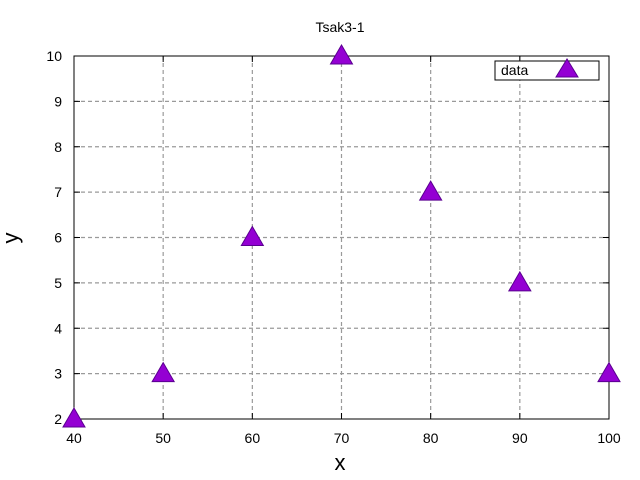 This screenshot has width=640, height=480. Describe the element at coordinates (567, 68) in the screenshot. I see `legend-triangle-marker` at that location.